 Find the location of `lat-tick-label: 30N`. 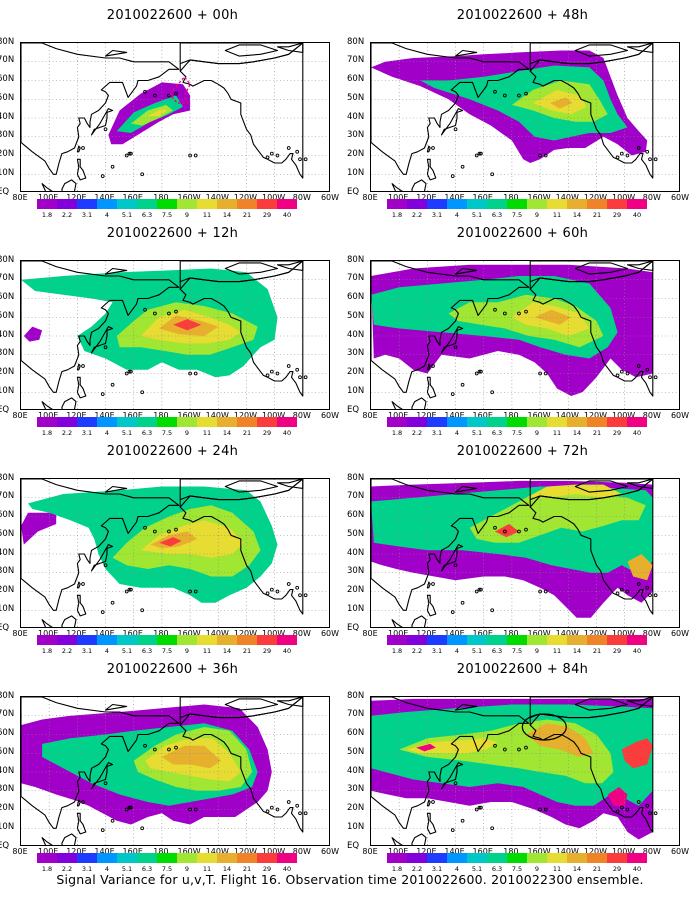

lat-tick-label: 30N is located at coordinates (7, 571).